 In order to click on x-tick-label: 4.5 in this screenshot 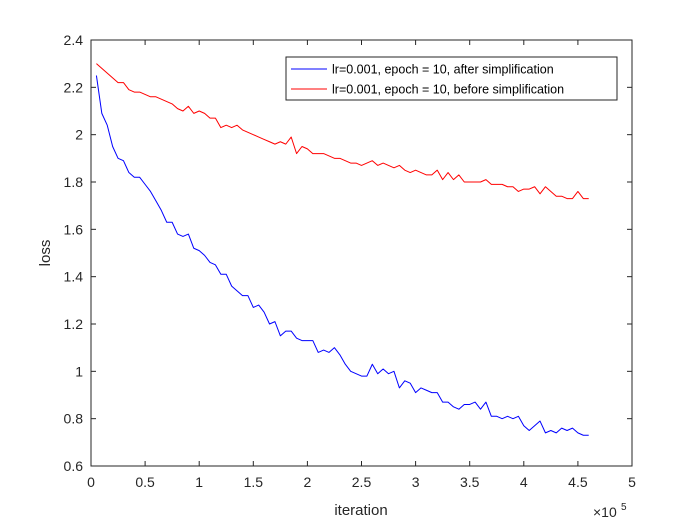, I will do `click(578, 482)`.